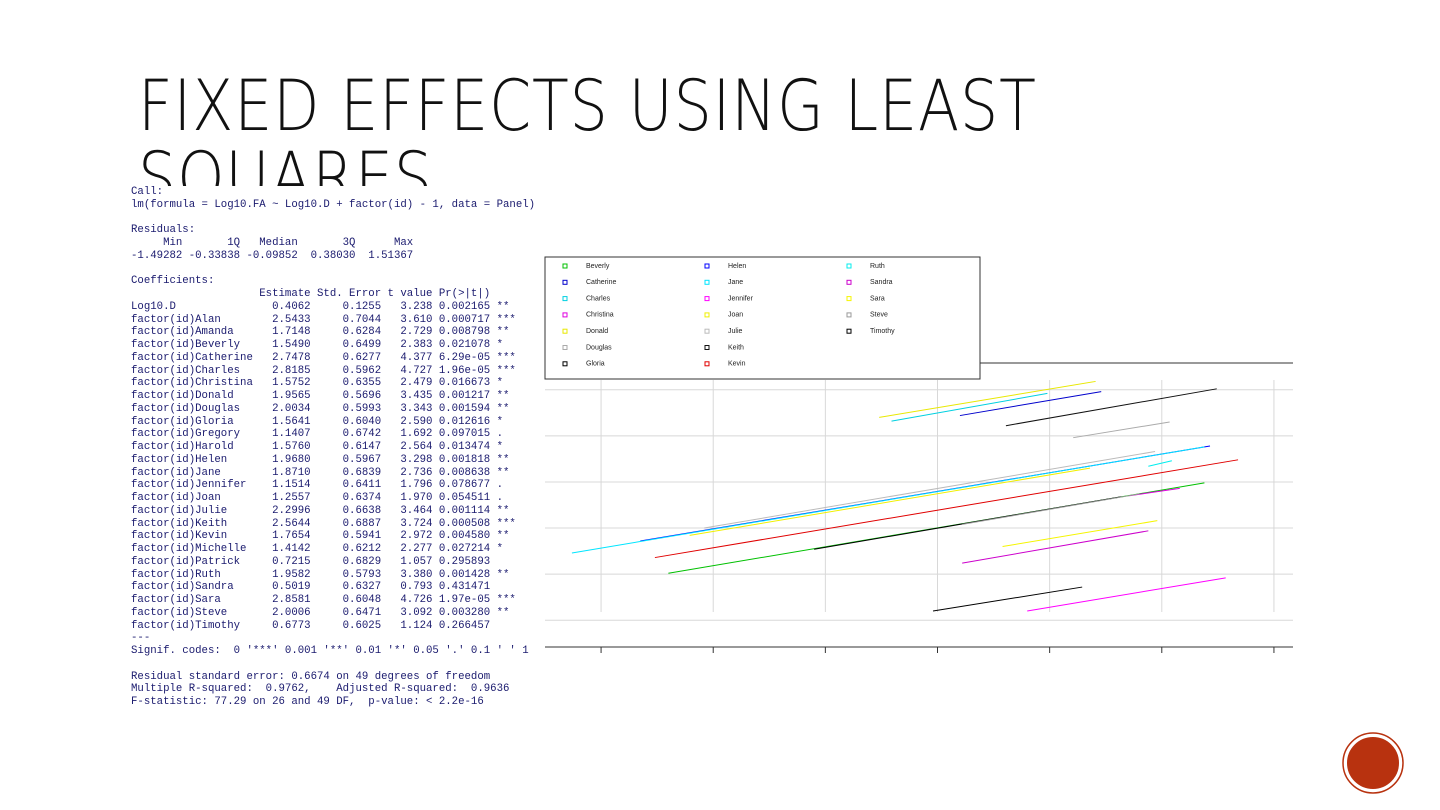 The height and width of the screenshot is (810, 1440). I want to click on legend-label: Sara, so click(877, 298).